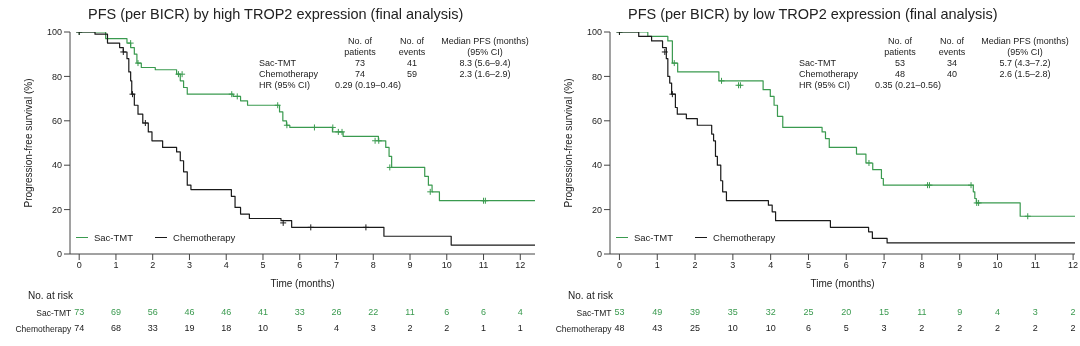 Image resolution: width=1080 pixels, height=346 pixels. What do you see at coordinates (276, 14) in the screenshot?
I see `chart-title: PFS (per BICR) by high TROP2 expression (final analysis)` at bounding box center [276, 14].